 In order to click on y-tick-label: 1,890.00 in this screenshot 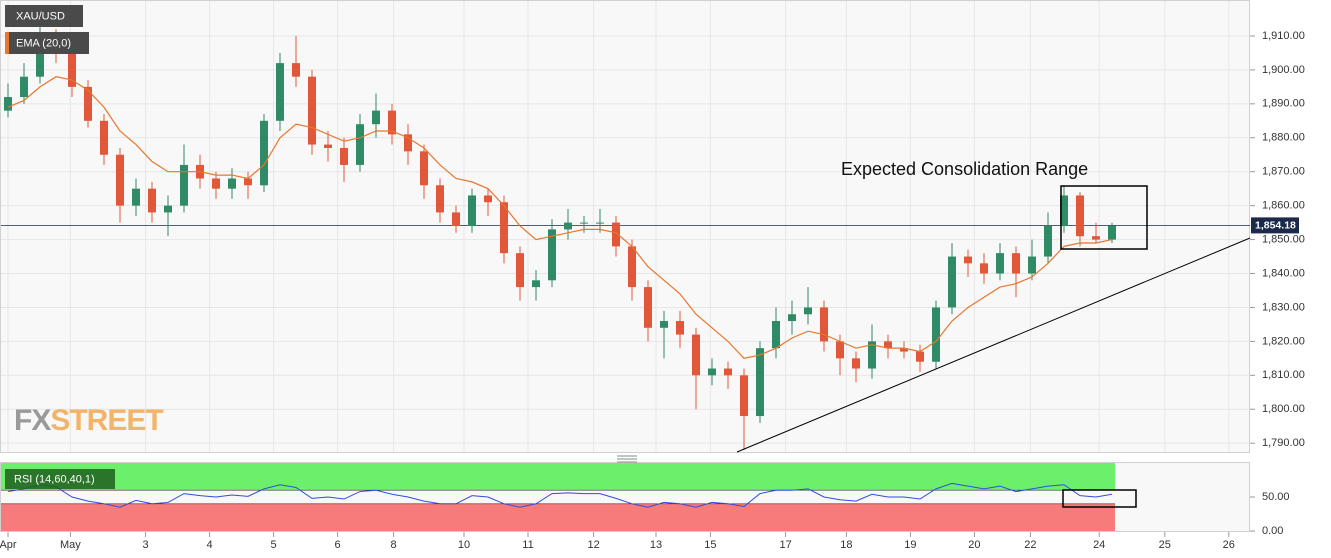, I will do `click(1283, 104)`.